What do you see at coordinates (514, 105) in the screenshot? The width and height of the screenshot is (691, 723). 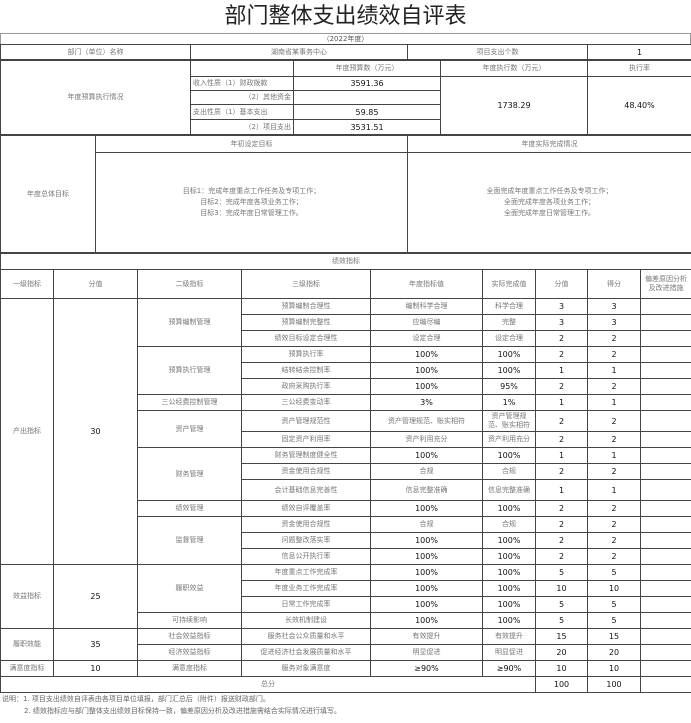 I see `exec-value: 1738.29` at bounding box center [514, 105].